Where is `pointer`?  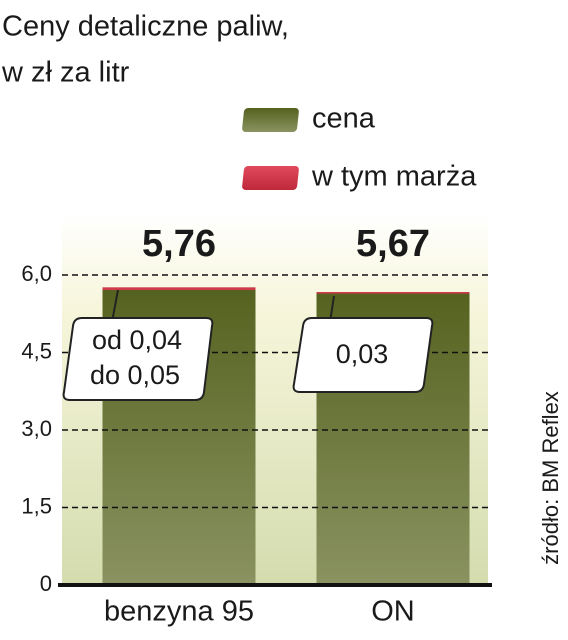
pointer is located at coordinates (115, 306).